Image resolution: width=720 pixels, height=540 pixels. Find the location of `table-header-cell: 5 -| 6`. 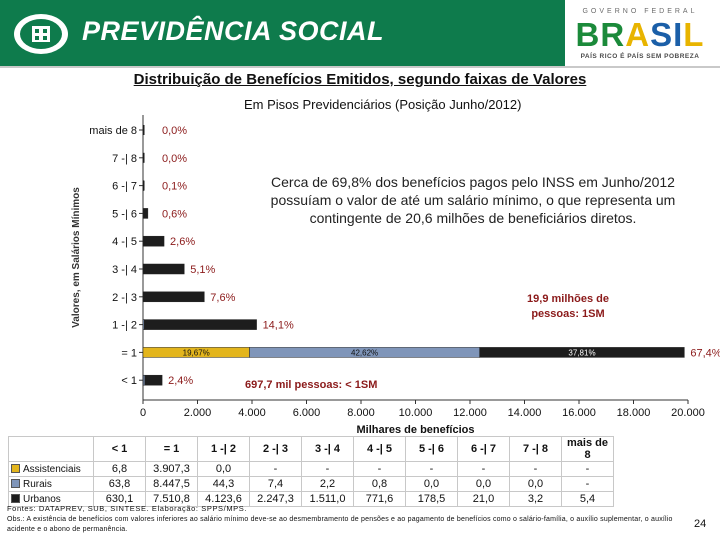

table-header-cell: 5 -| 6 is located at coordinates (431, 449).